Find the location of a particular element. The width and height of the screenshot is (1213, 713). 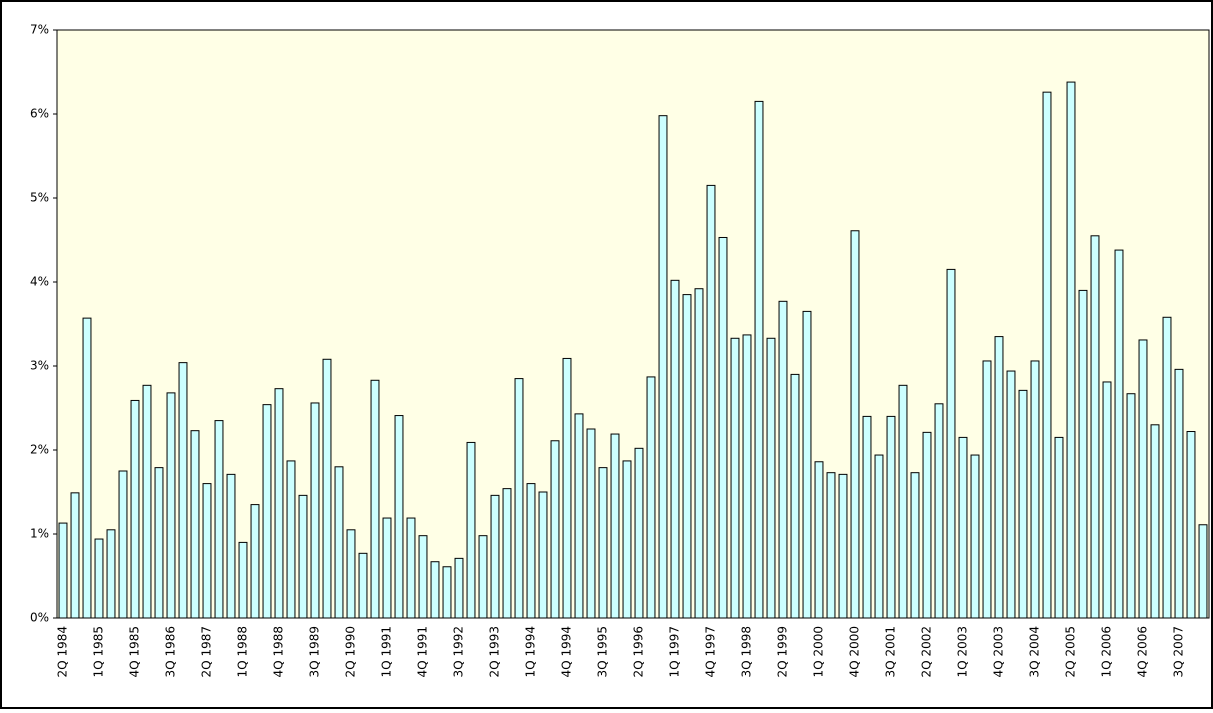

y-tick-label: 4% is located at coordinates (39, 282).